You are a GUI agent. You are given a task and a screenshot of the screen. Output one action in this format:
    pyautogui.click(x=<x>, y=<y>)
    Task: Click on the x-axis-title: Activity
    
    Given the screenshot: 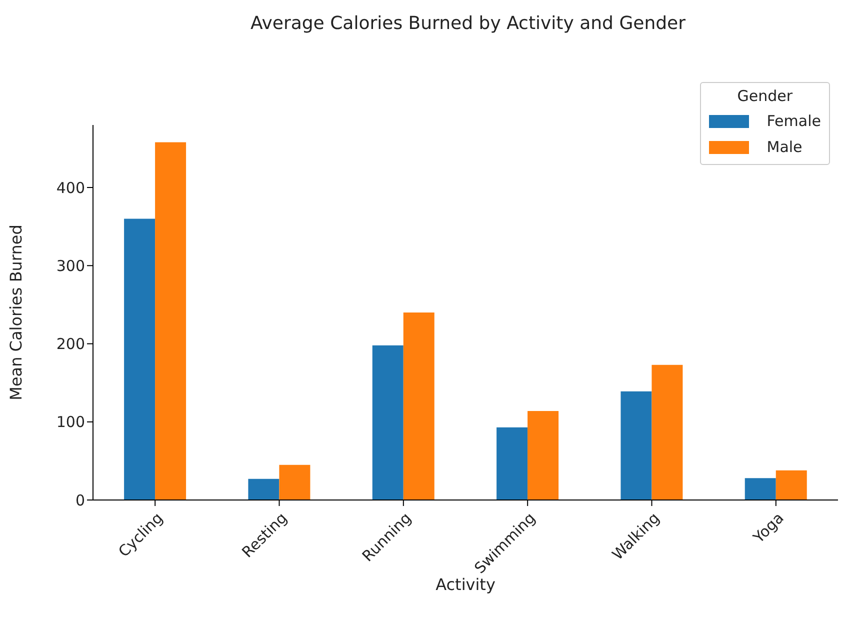 What is the action you would take?
    pyautogui.click(x=466, y=584)
    